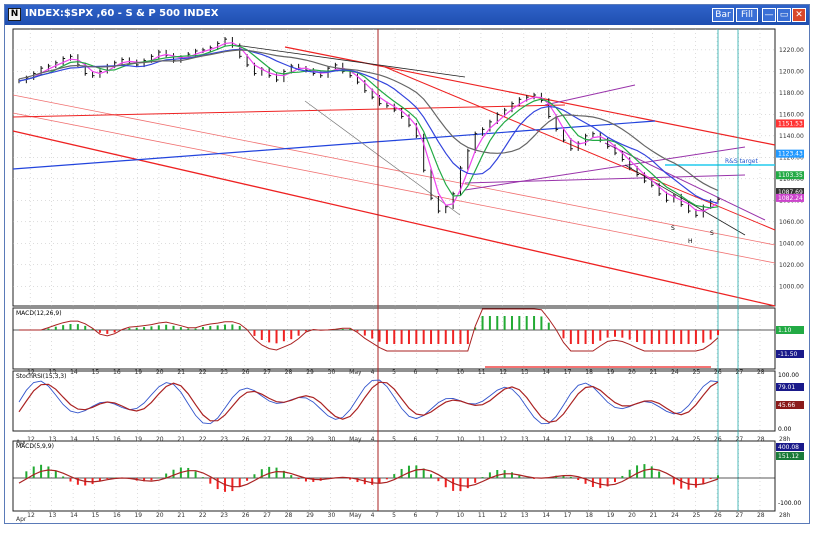 The width and height of the screenshot is (819, 533). Describe the element at coordinates (690, 241) in the screenshot. I see `head-label: H` at that location.